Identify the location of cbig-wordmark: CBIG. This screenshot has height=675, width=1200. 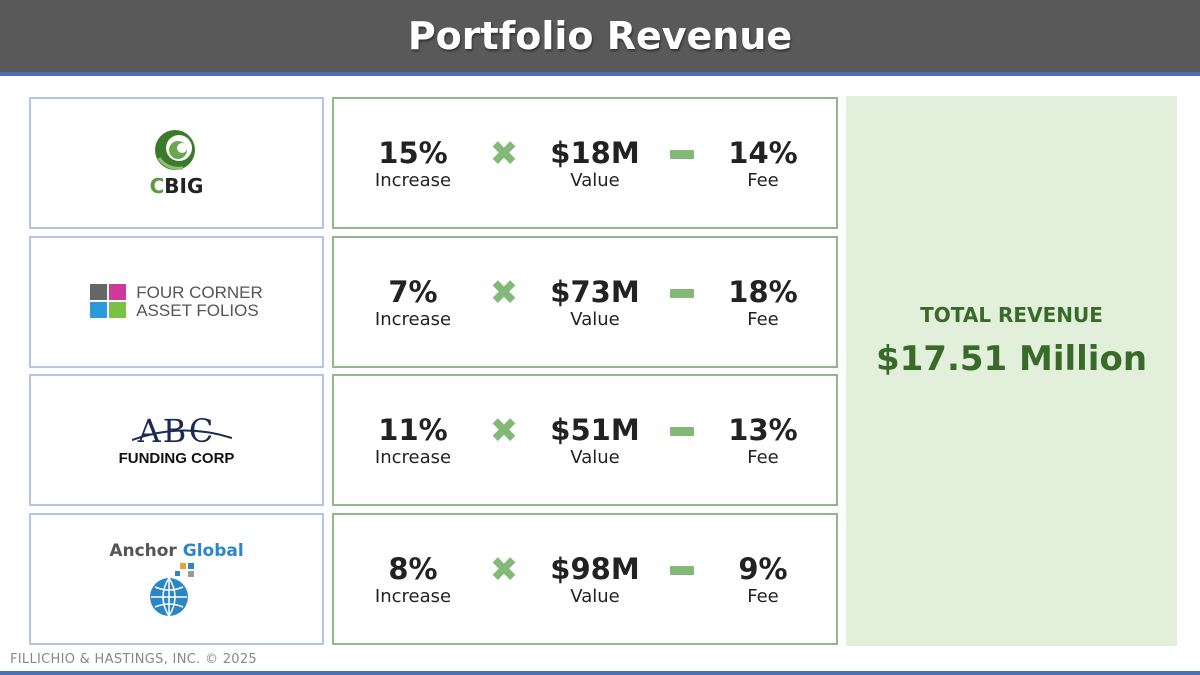
(176, 186).